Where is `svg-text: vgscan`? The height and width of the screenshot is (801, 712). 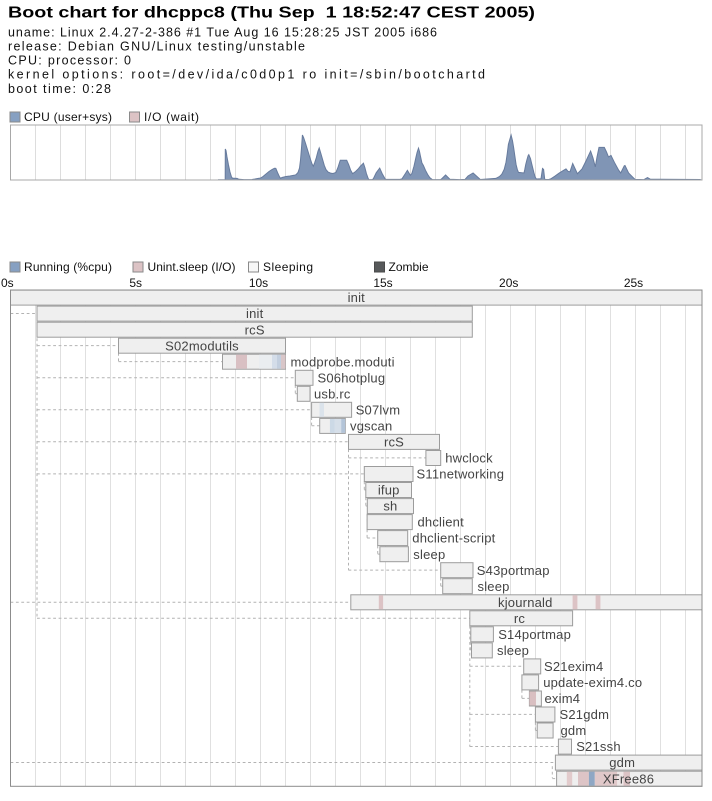
svg-text: vgscan is located at coordinates (371, 426).